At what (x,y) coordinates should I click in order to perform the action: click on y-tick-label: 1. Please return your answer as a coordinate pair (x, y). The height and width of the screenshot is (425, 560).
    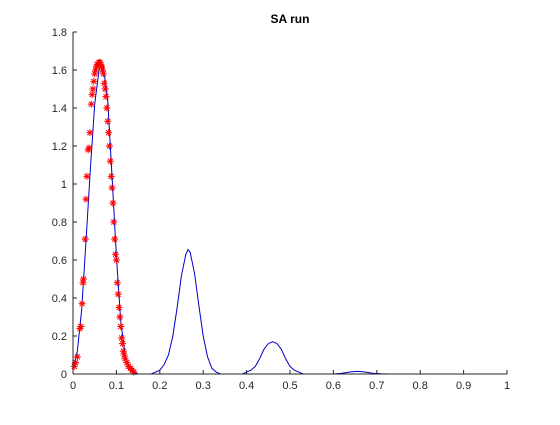
    Looking at the image, I should click on (64, 185).